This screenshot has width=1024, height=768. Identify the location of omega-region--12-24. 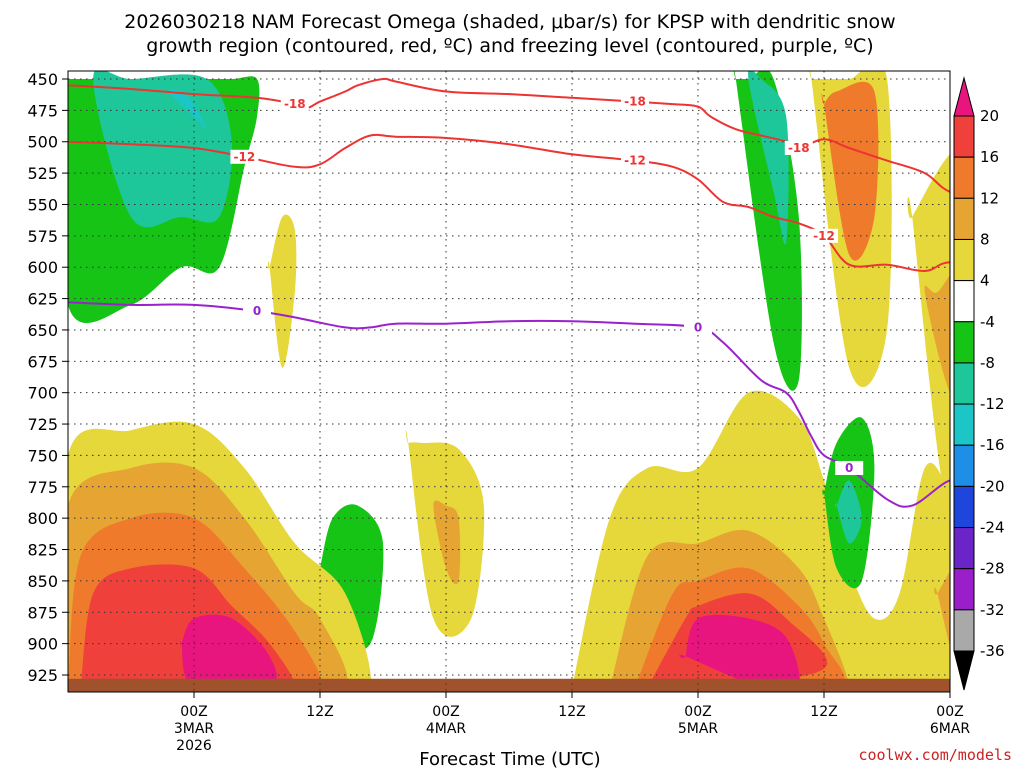
(848, 512).